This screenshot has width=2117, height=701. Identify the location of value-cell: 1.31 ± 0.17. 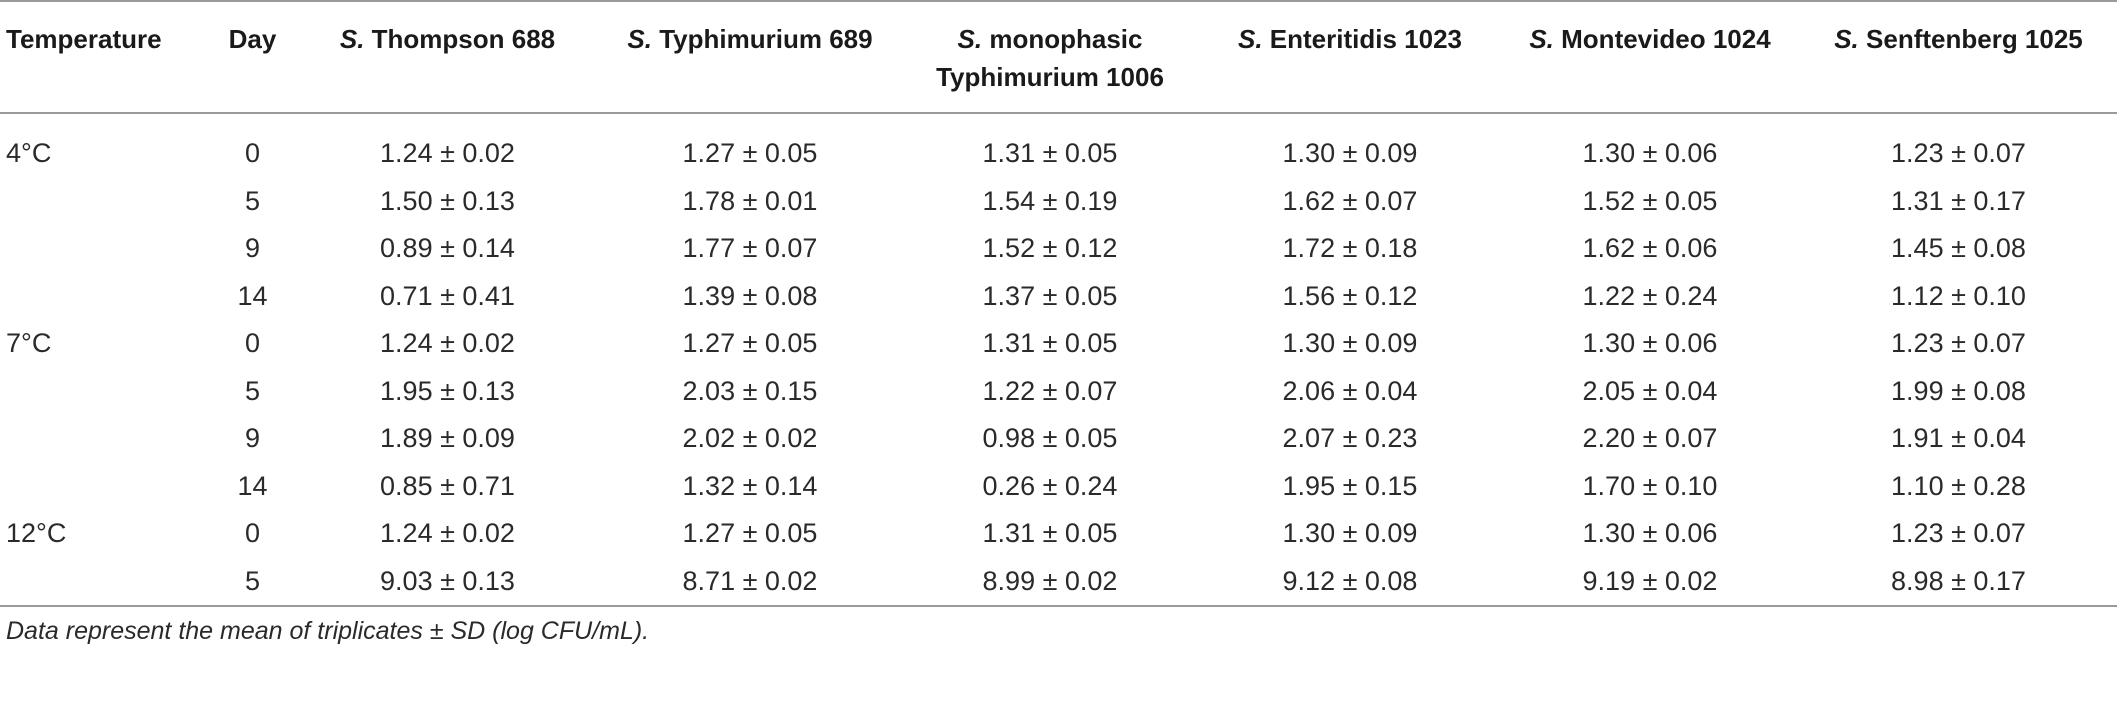
(1958, 200).